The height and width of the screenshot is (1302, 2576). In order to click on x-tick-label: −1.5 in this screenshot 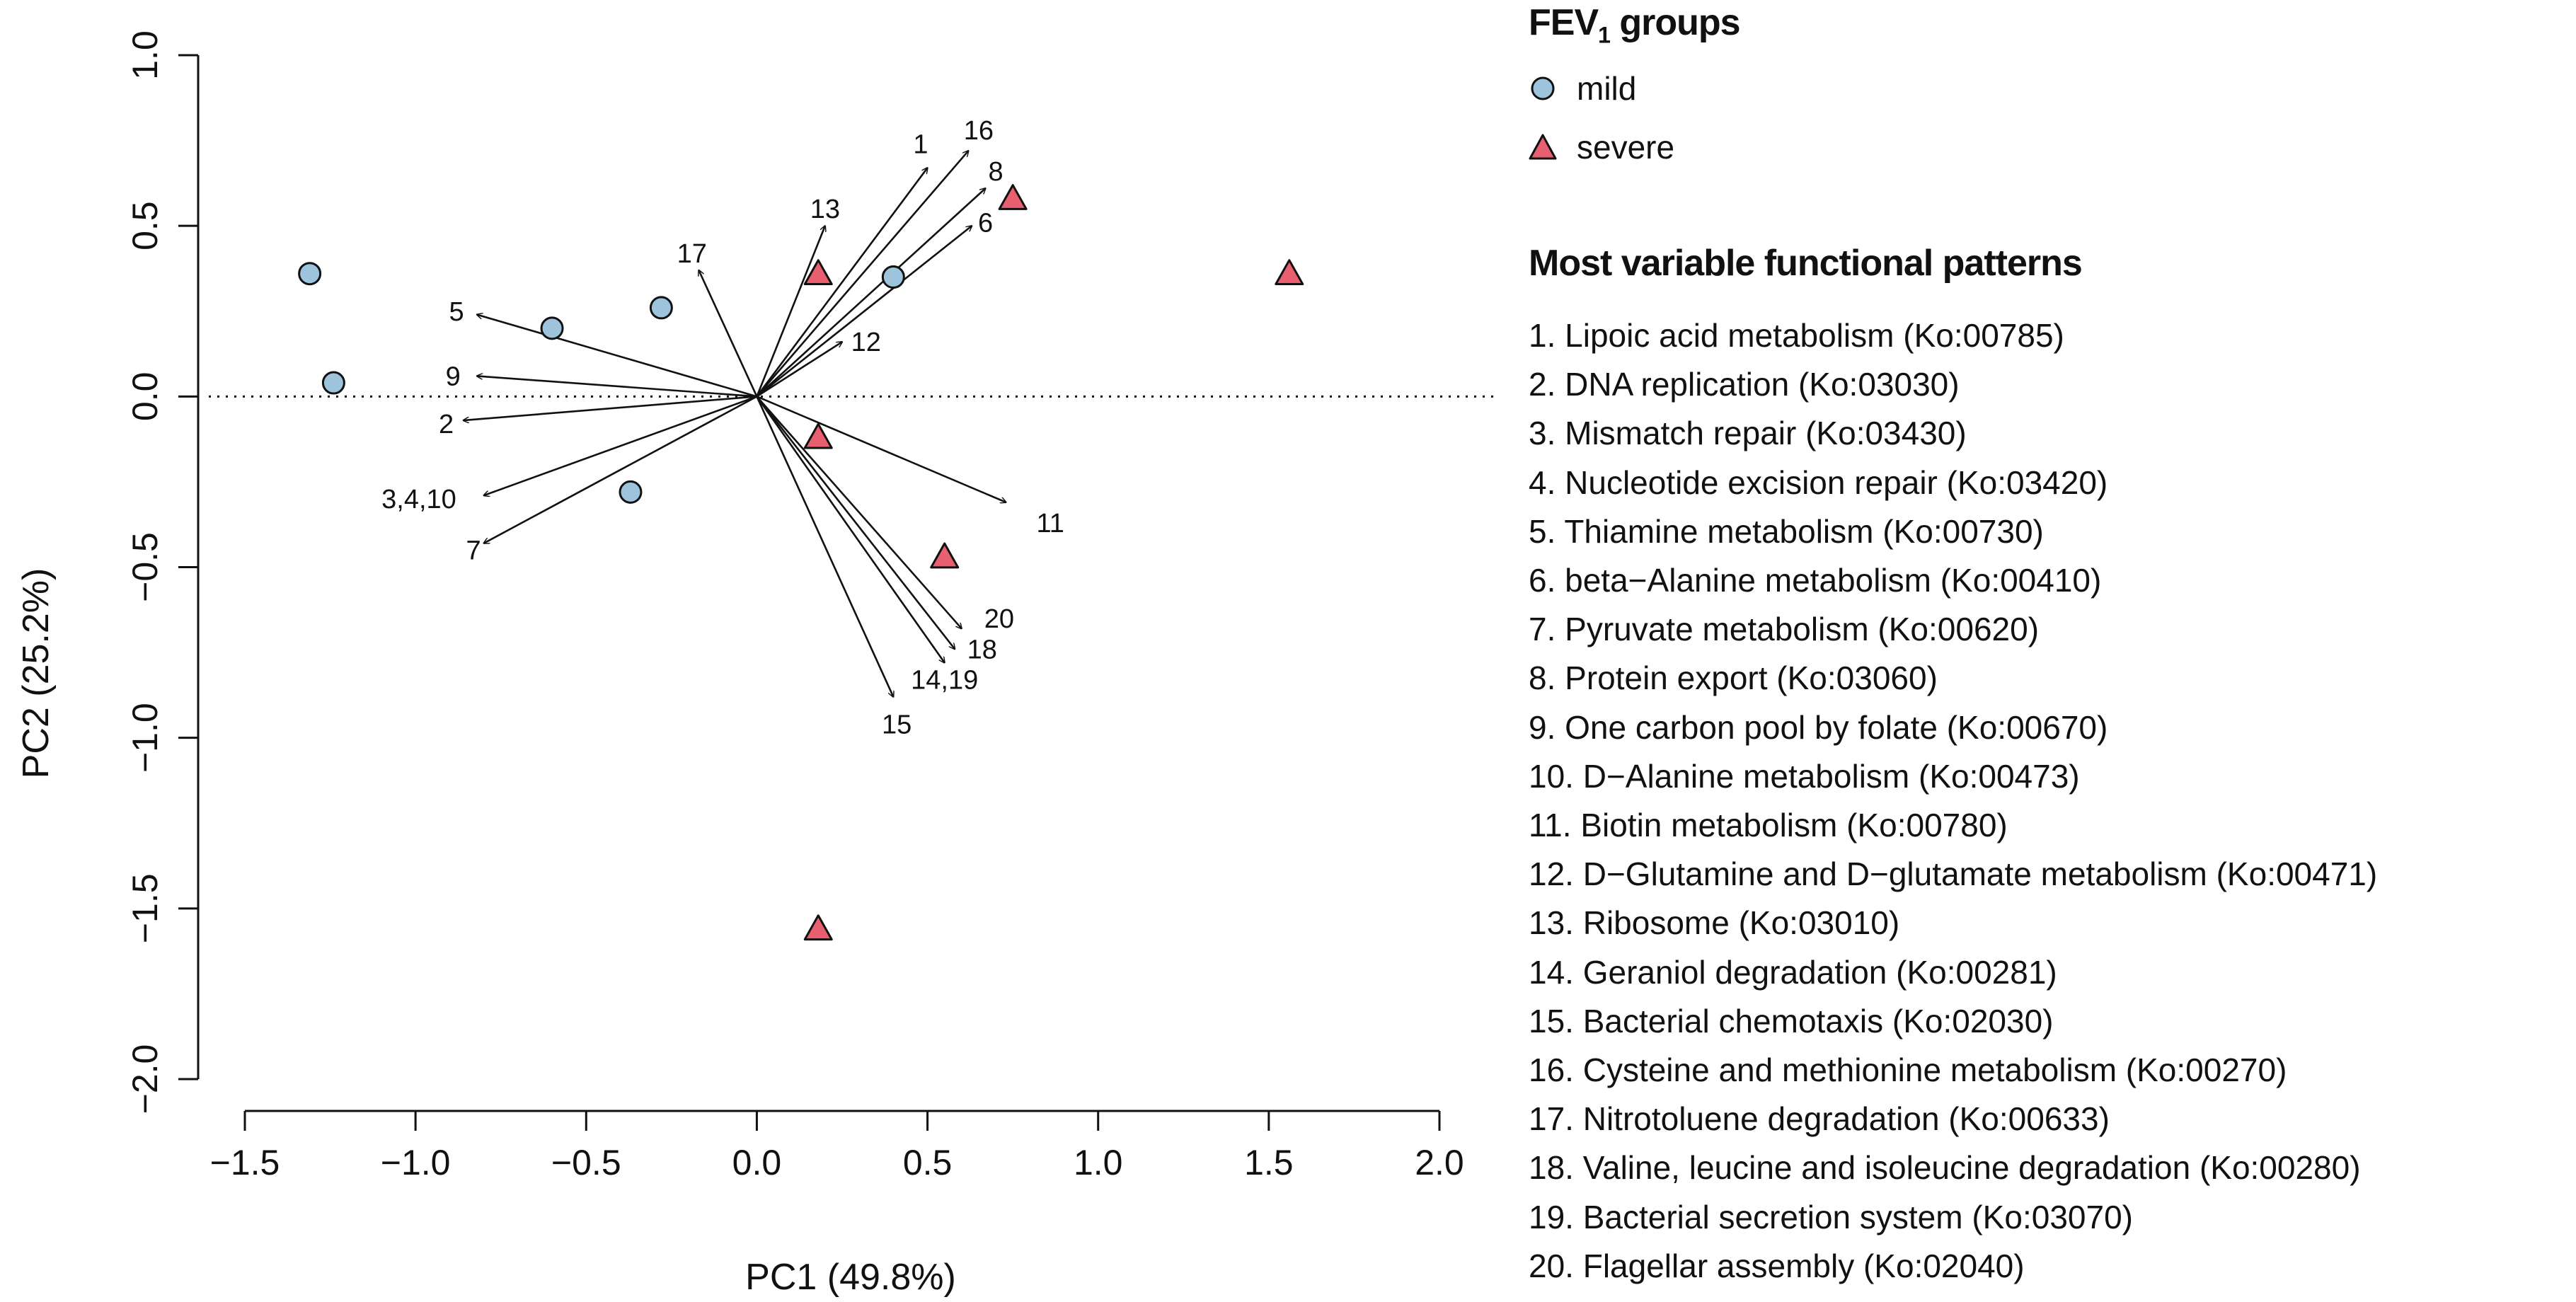, I will do `click(245, 1162)`.